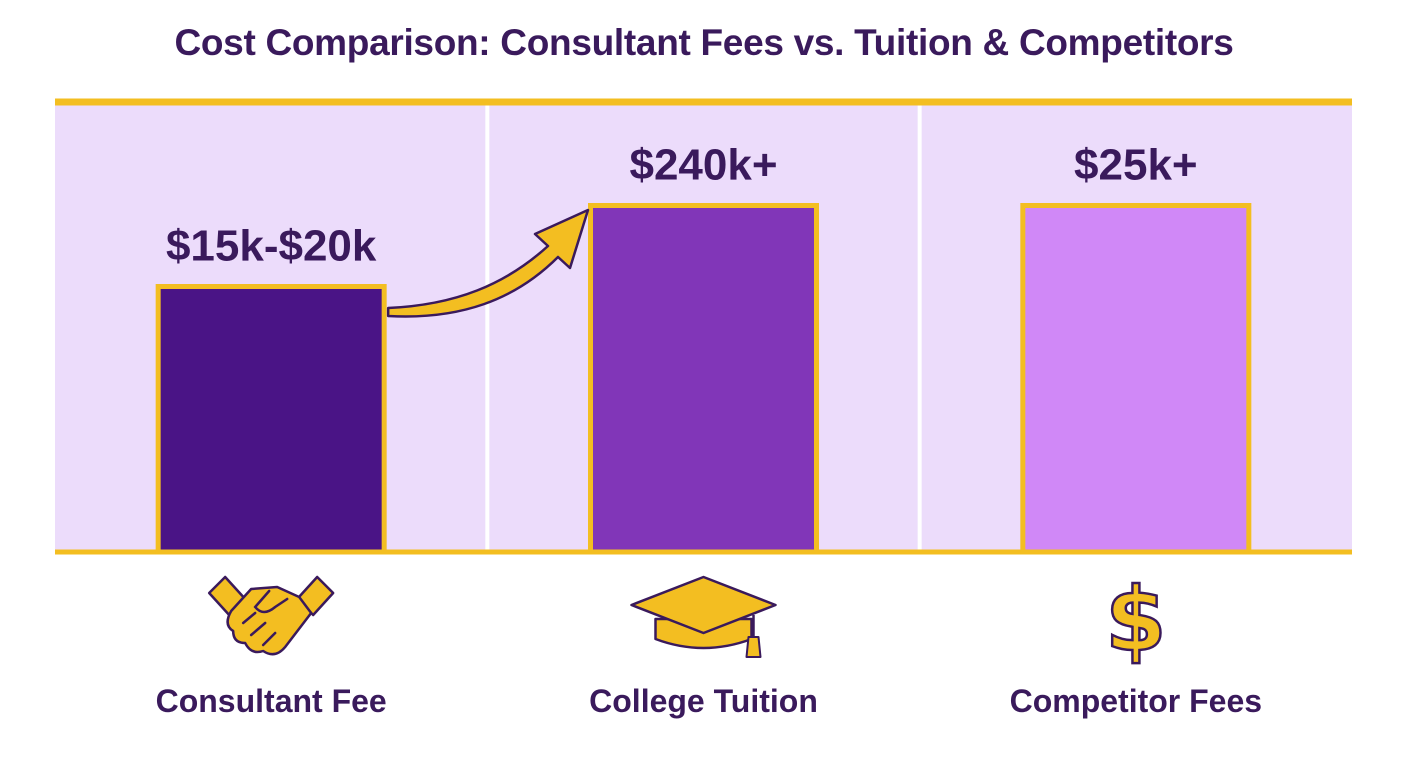 The width and height of the screenshot is (1408, 768). Describe the element at coordinates (703, 165) in the screenshot. I see `value-label: $240k+` at that location.